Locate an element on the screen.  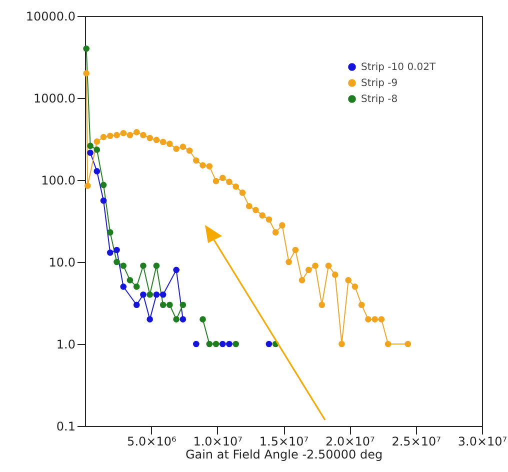
y-tick-label: 100.0 is located at coordinates (58, 181).